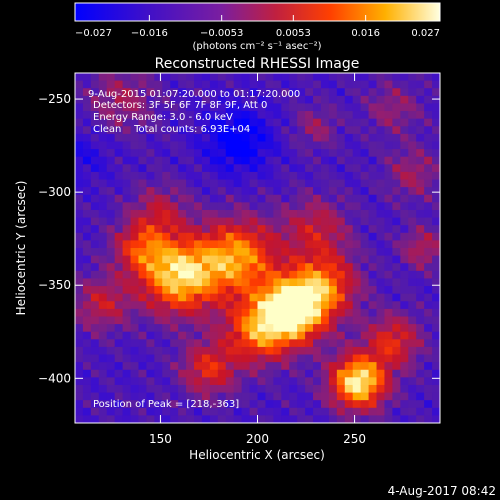 The height and width of the screenshot is (500, 500). What do you see at coordinates (257, 12) in the screenshot?
I see `colorbar-gradient` at bounding box center [257, 12].